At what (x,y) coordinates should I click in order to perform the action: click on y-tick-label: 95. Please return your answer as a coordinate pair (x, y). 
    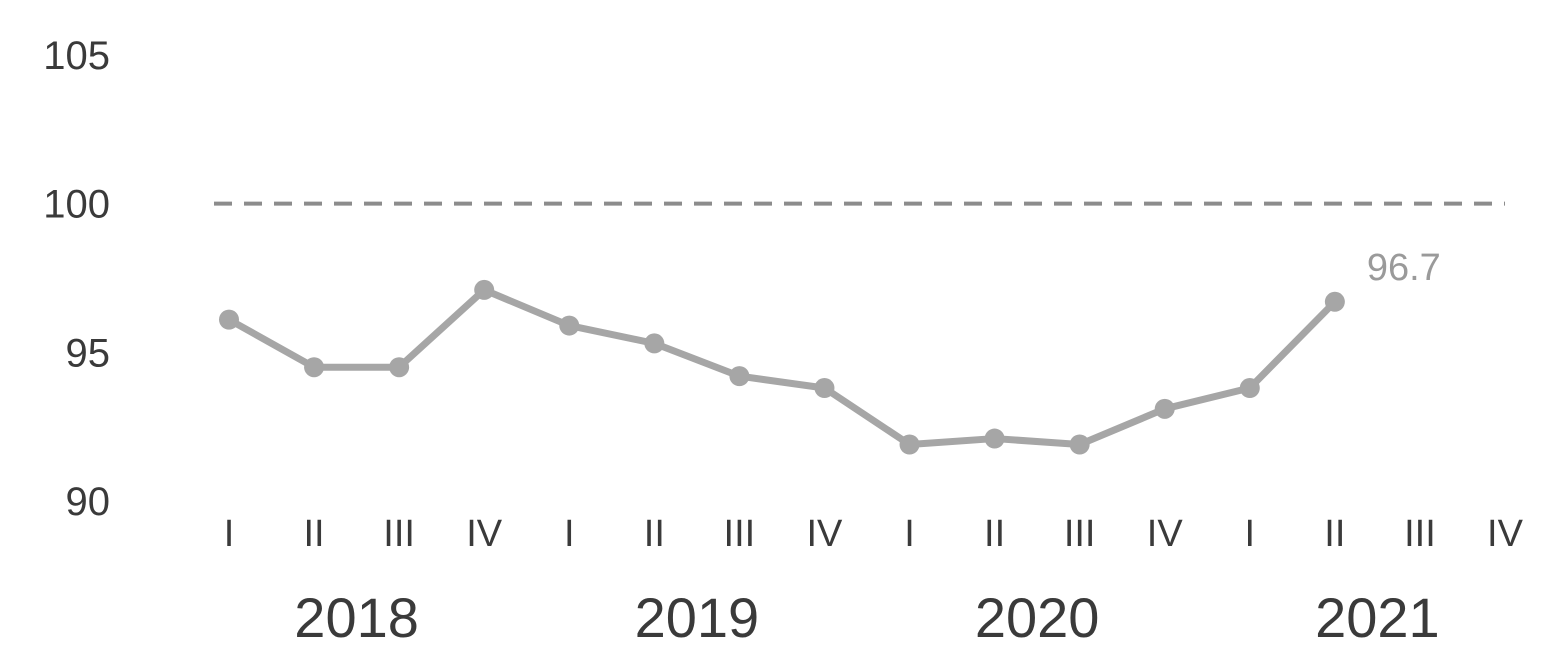
    Looking at the image, I should click on (88, 353).